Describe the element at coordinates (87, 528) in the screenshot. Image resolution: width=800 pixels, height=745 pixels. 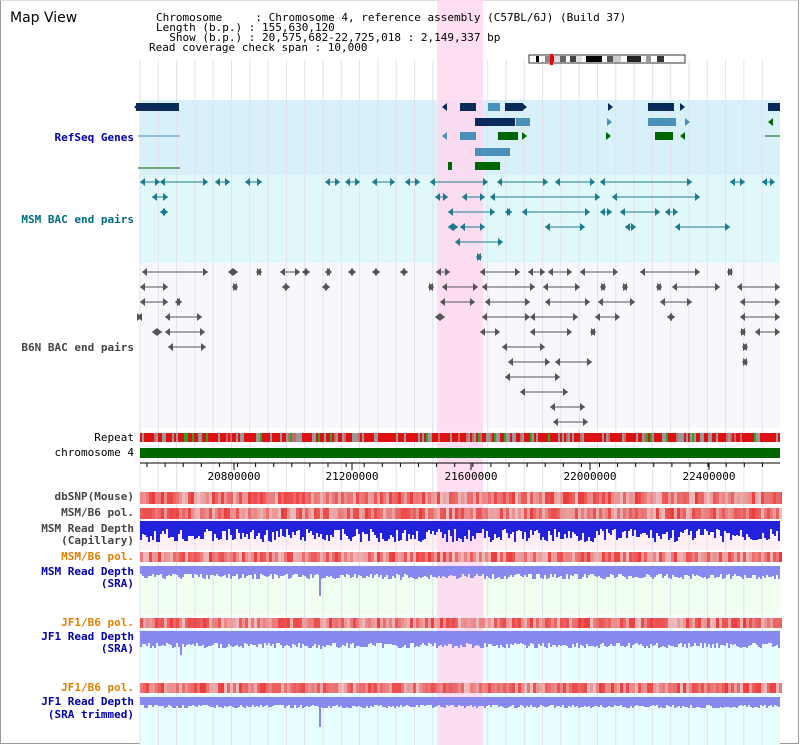
I see `msm-read-depth-capillary-label: MSM Read Depth` at that location.